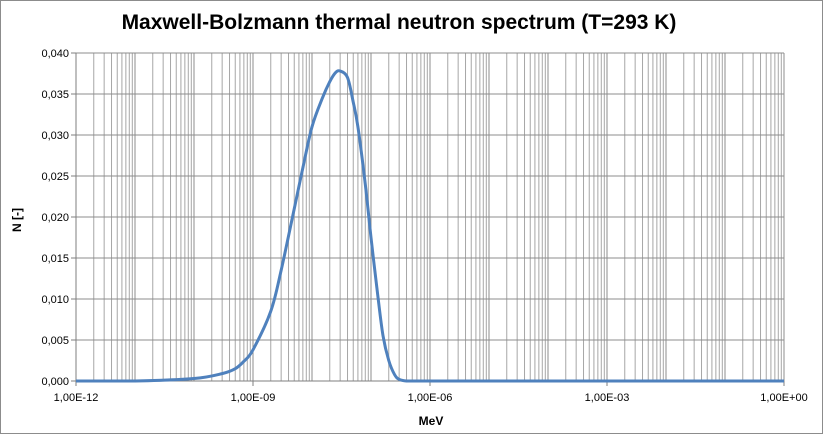 Image resolution: width=823 pixels, height=434 pixels. I want to click on x-axis-title: MeV, so click(431, 421).